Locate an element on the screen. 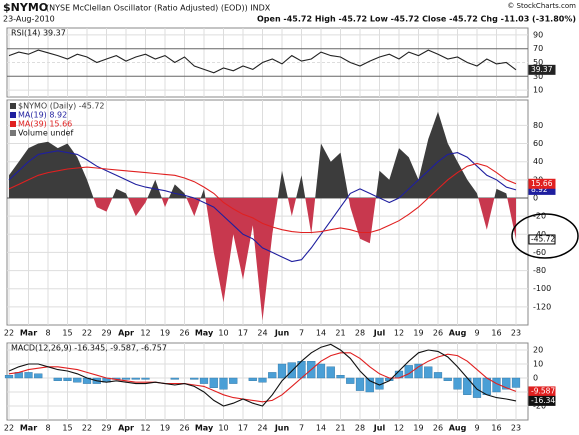  x-tick-label: Jun is located at coordinates (282, 428).